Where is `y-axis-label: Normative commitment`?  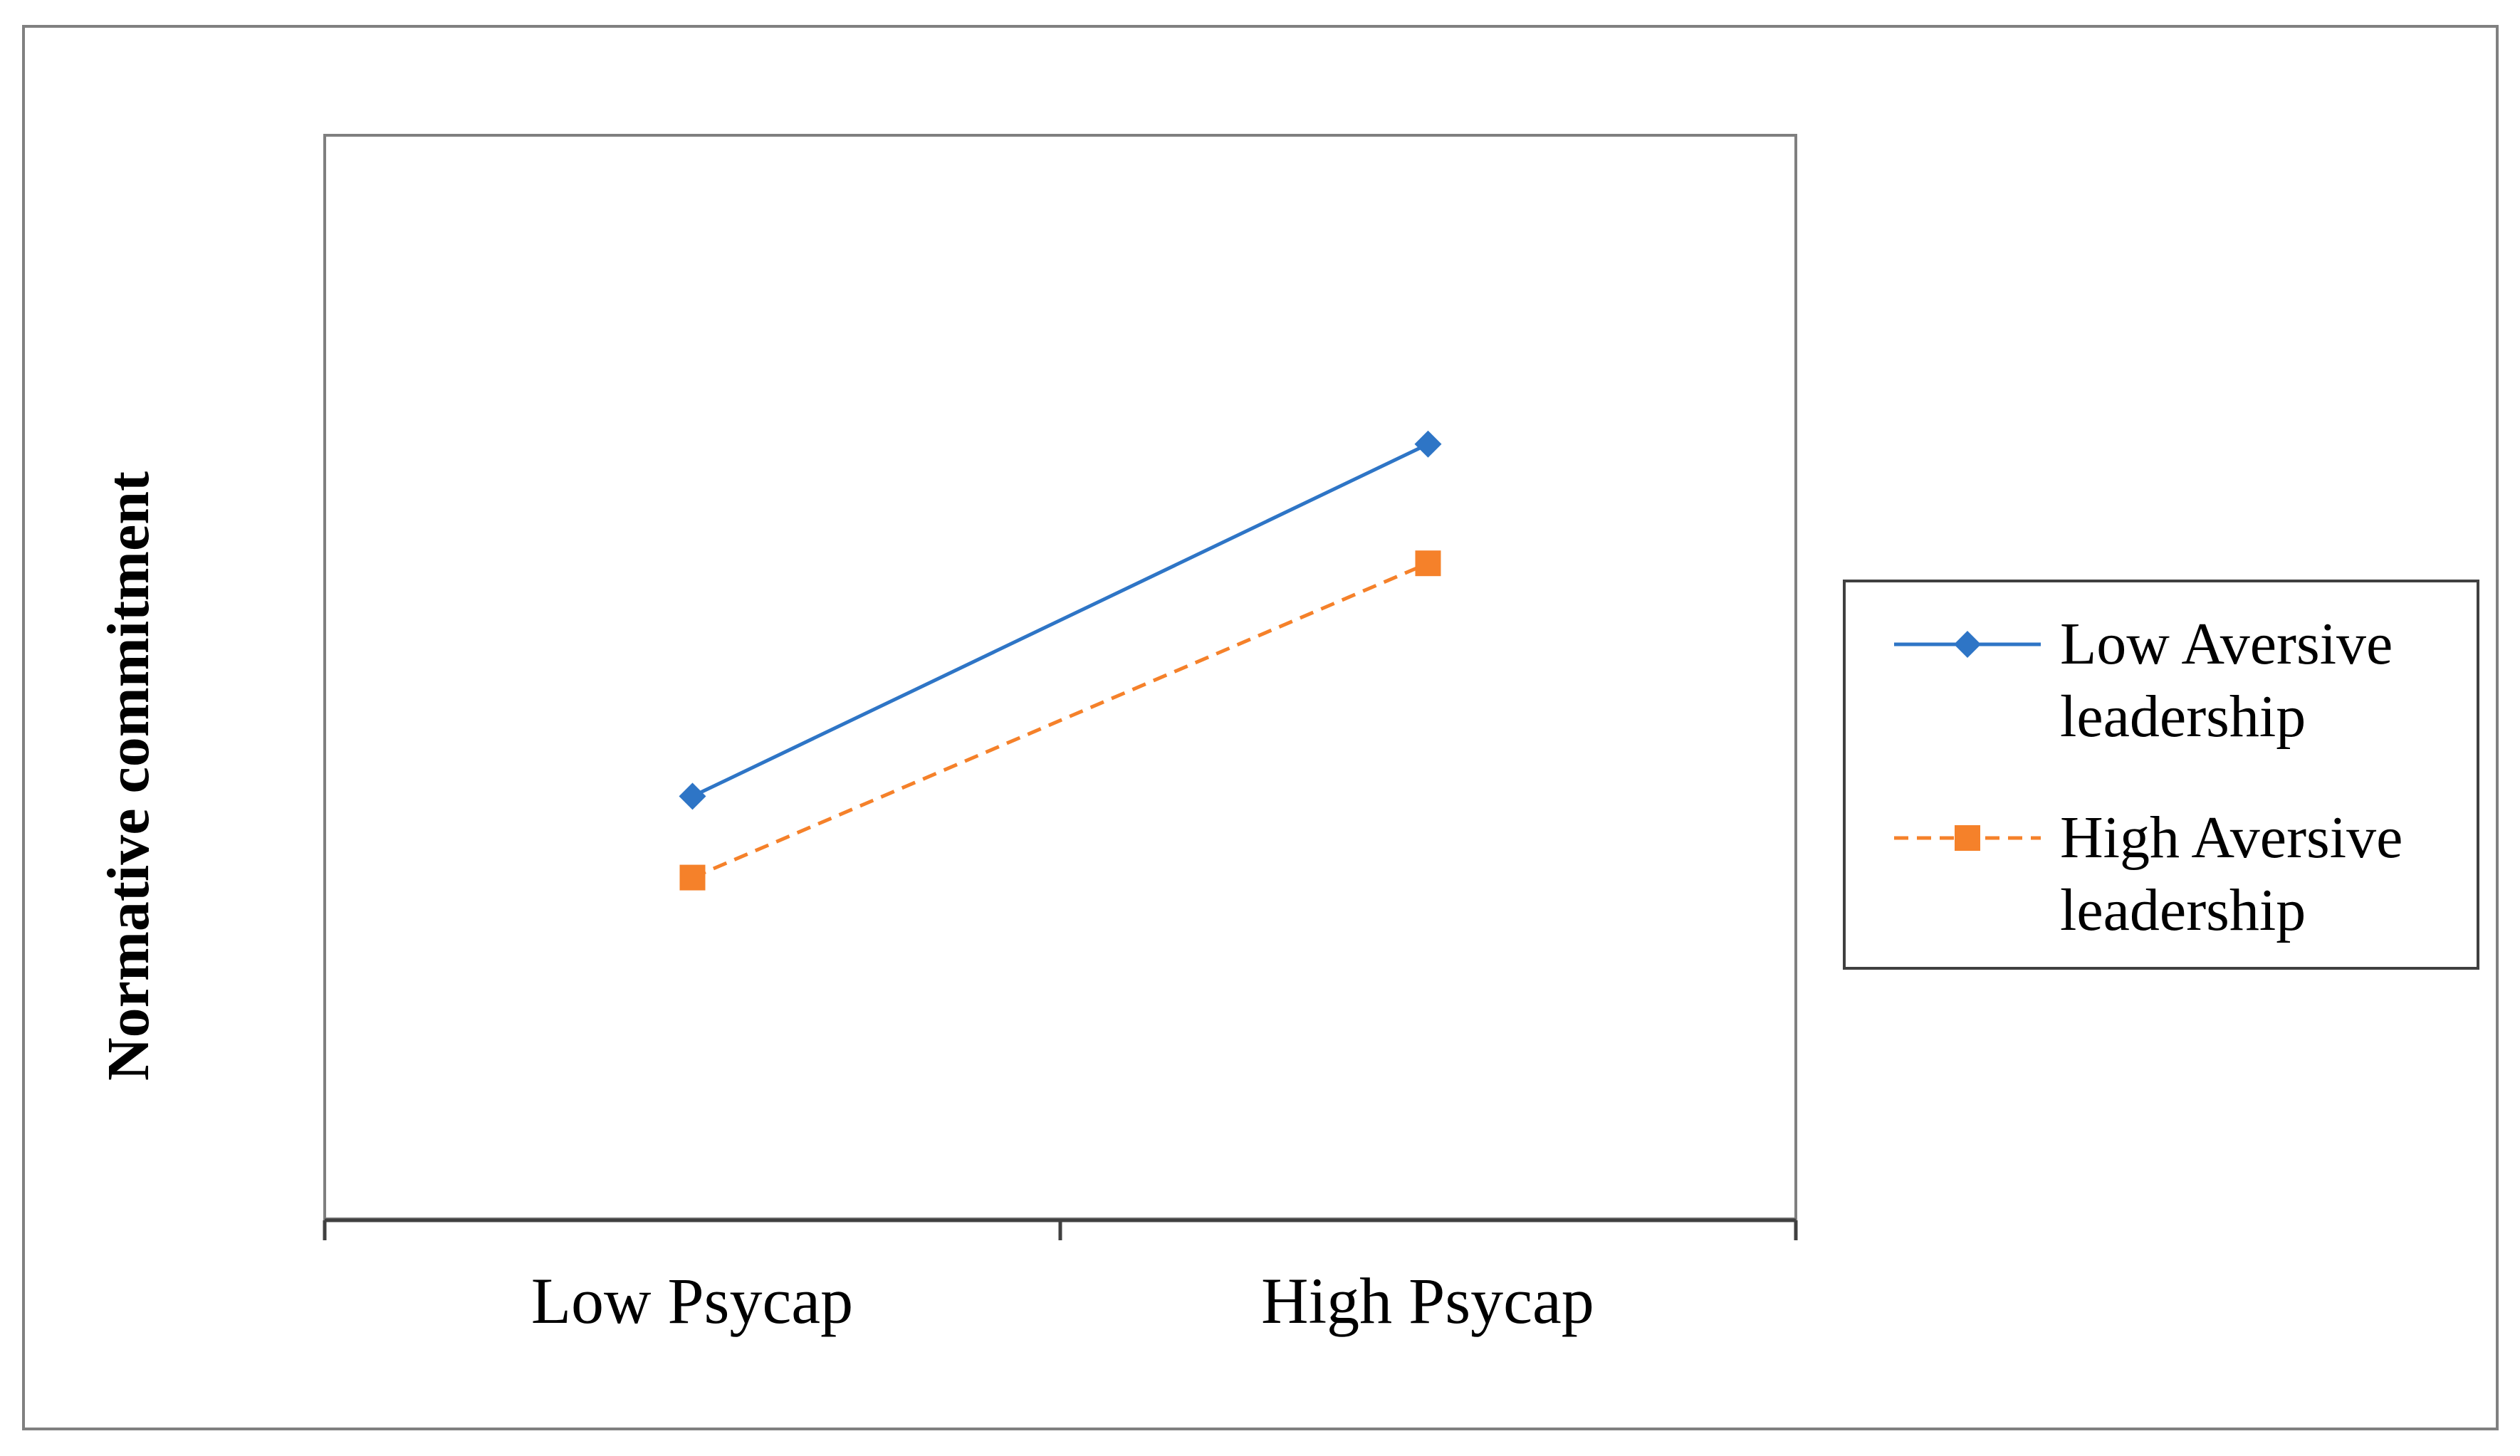
y-axis-label: Normative commitment is located at coordinates (128, 776).